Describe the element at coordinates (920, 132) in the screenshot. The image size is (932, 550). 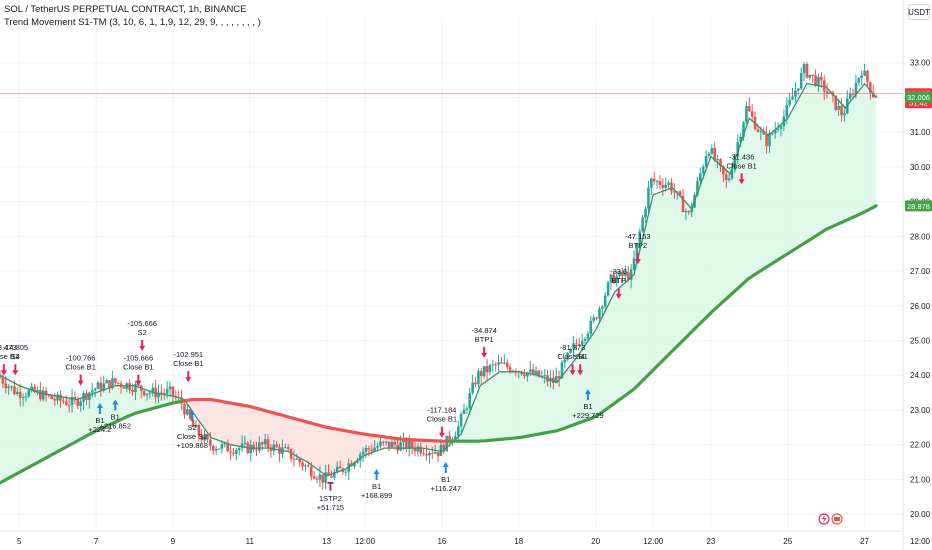
I see `y-tick-label: 31.00` at that location.